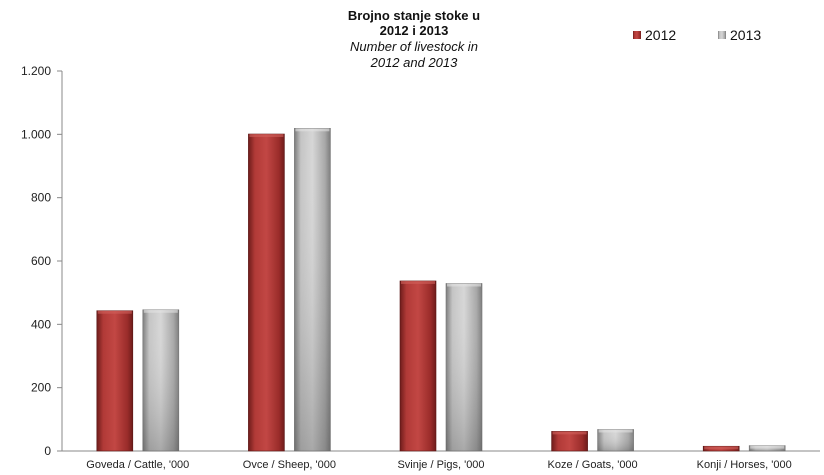  What do you see at coordinates (745, 35) in the screenshot?
I see `legend-label-2013: 2013` at bounding box center [745, 35].